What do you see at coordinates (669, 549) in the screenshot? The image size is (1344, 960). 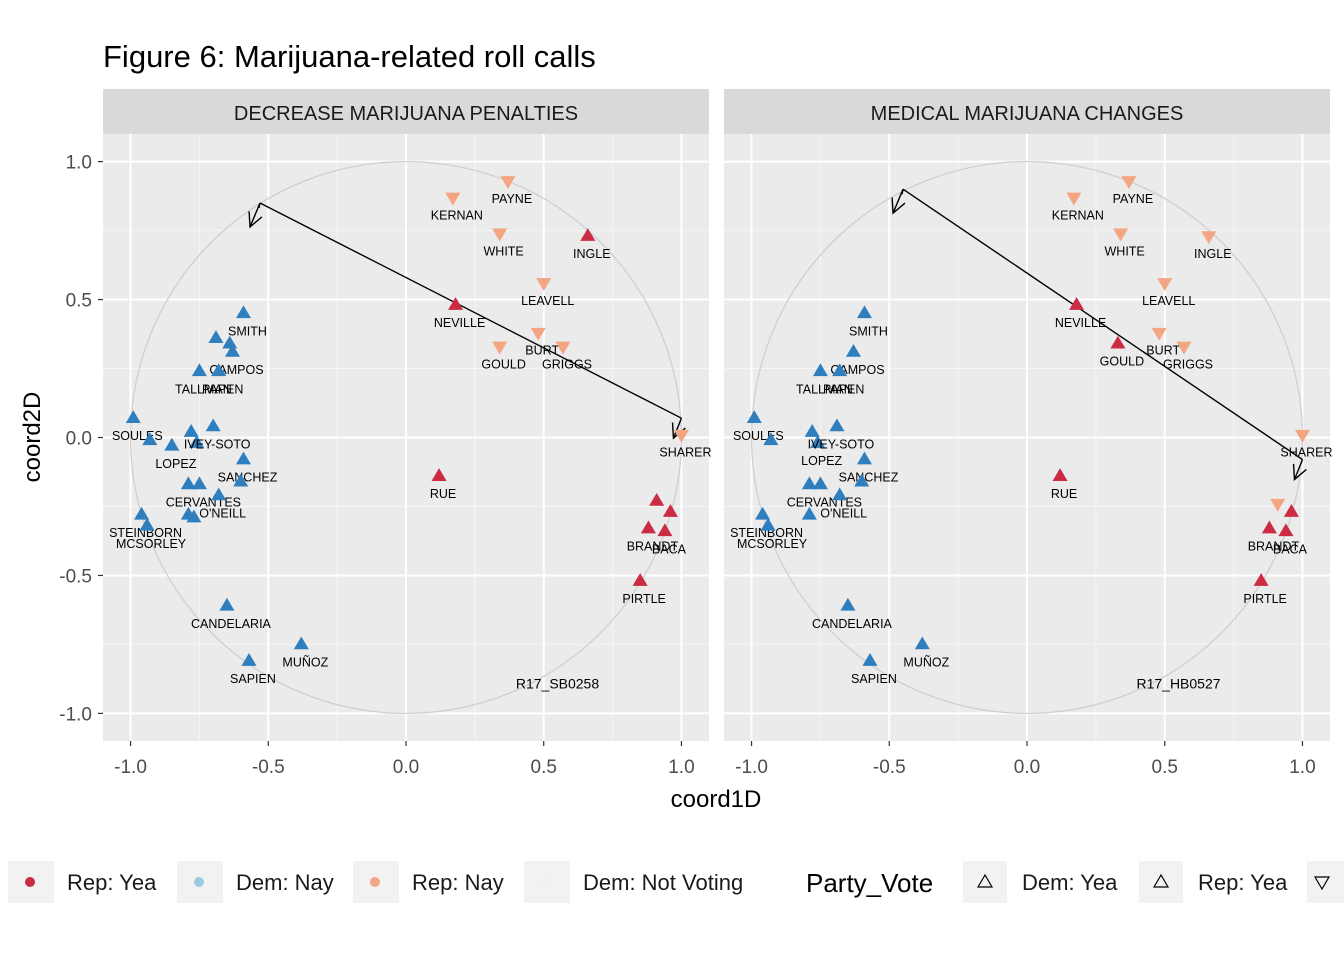 I see `legislator-label: BACA` at bounding box center [669, 549].